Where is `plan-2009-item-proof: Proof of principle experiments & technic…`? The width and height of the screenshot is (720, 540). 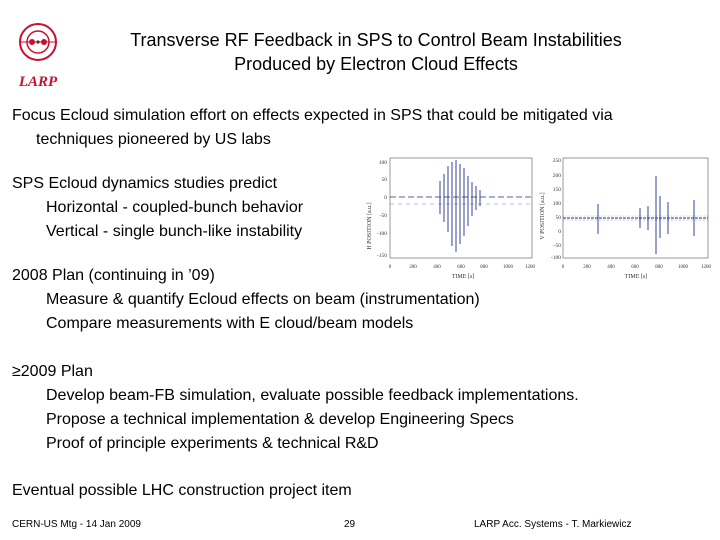
plan-2009-item-proof: Proof of principle experiments & technic… is located at coordinates (212, 443).